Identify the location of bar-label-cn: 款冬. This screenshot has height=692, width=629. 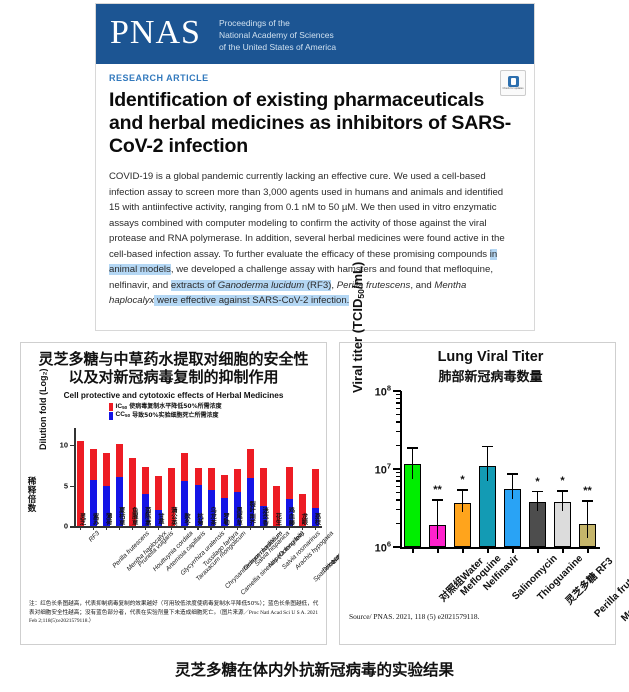
(186, 519).